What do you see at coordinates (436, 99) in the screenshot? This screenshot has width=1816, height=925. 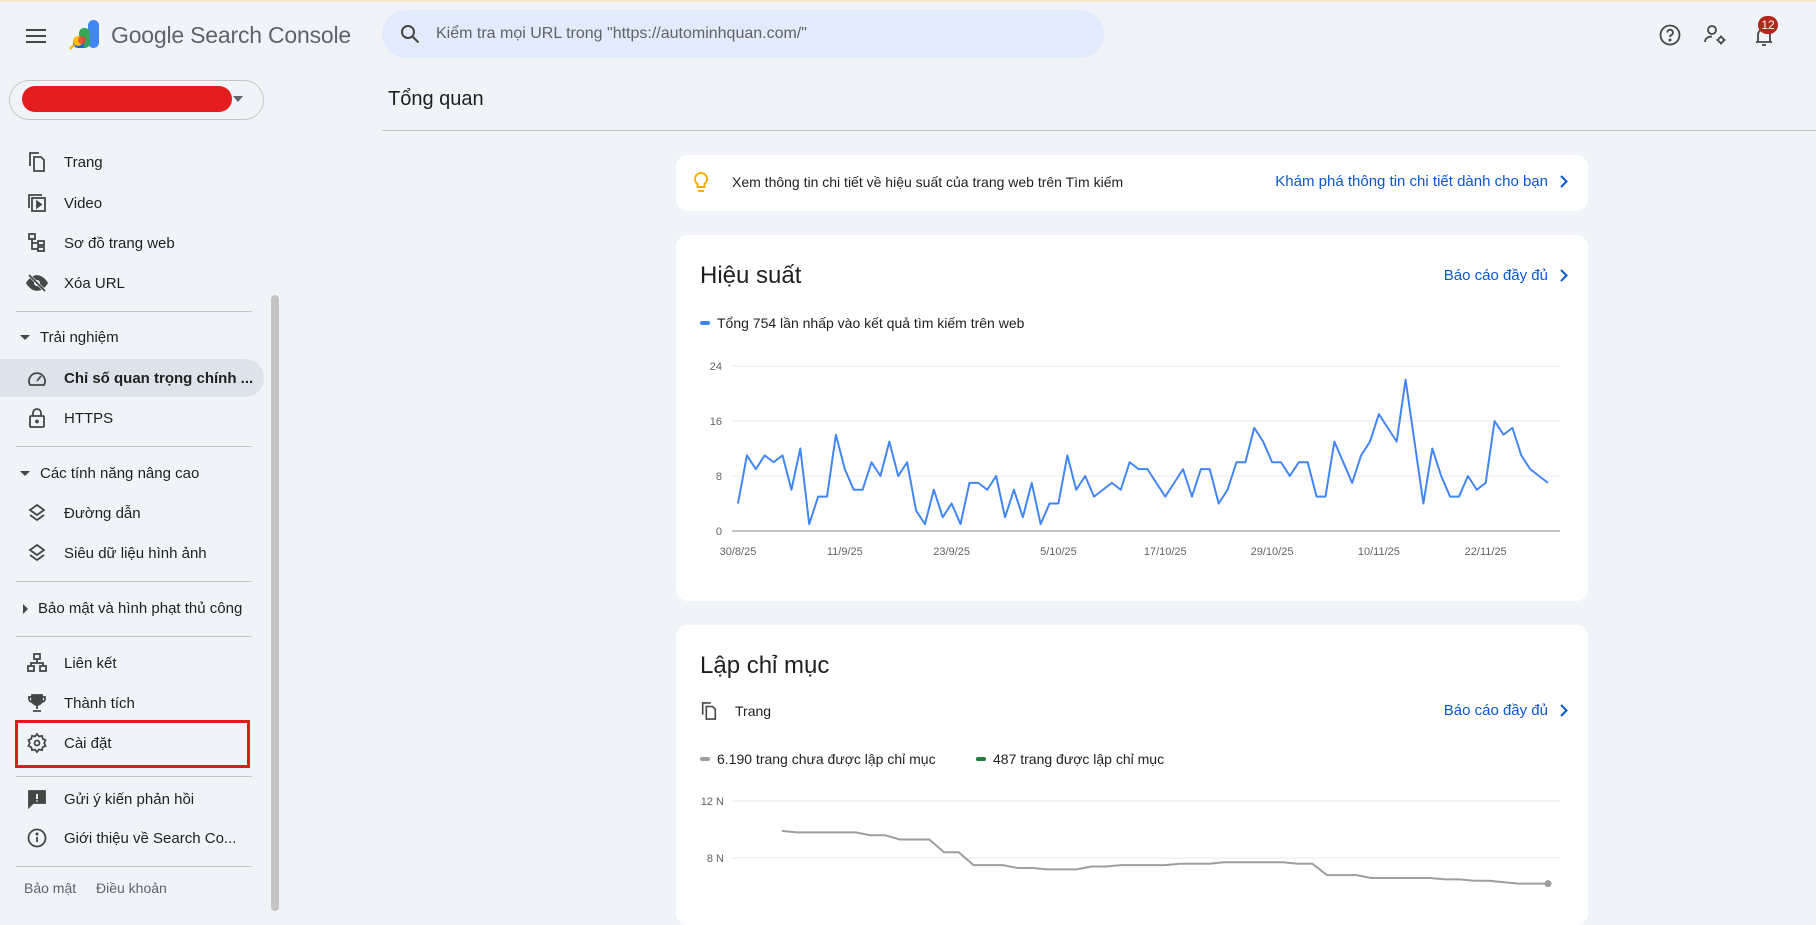 I see `page-title: Tổng quan` at bounding box center [436, 99].